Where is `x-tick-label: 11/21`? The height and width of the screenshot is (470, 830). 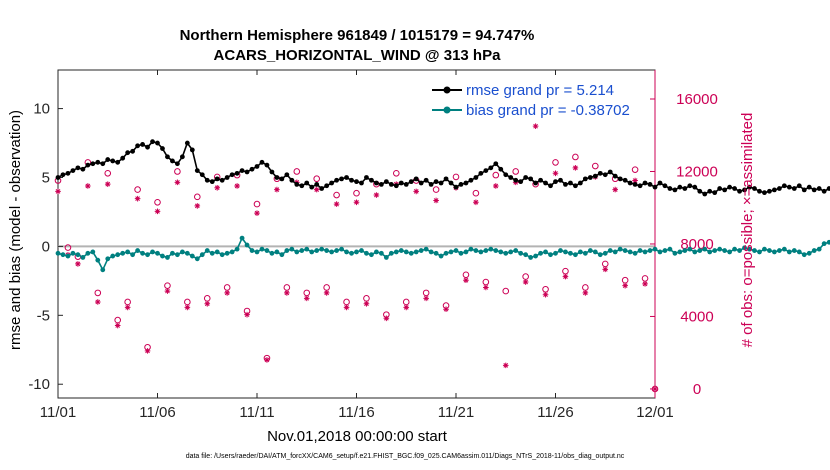
x-tick-label: 11/21 is located at coordinates (456, 412).